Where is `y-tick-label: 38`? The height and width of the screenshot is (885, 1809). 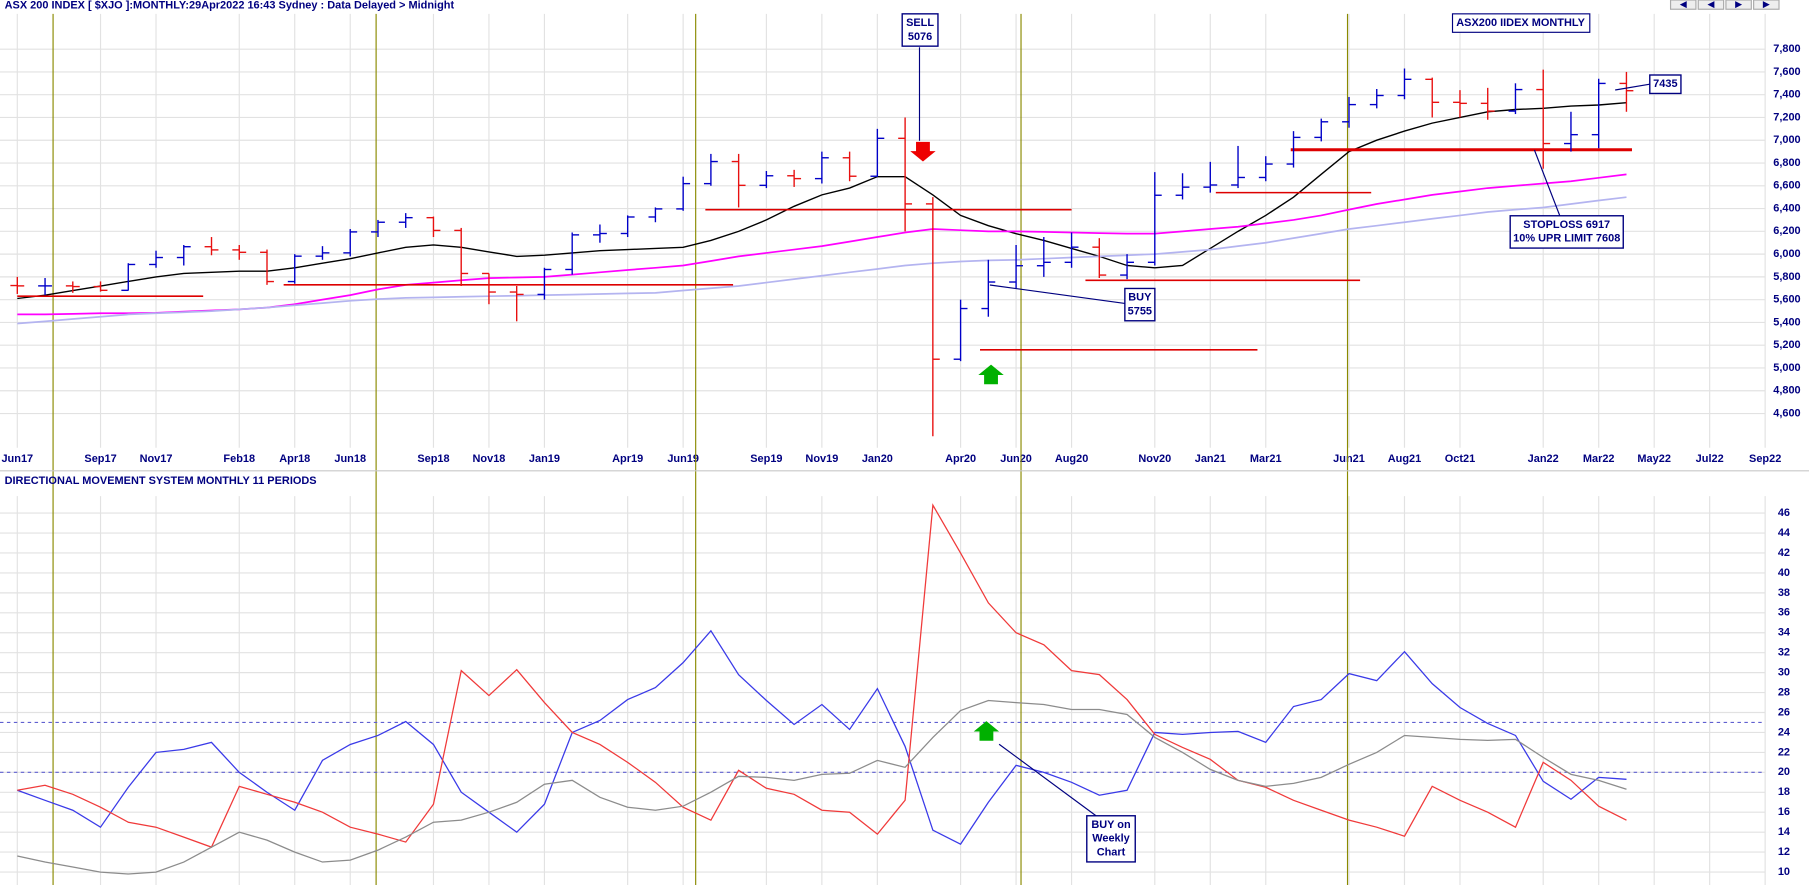
y-tick-label: 38 is located at coordinates (1784, 593).